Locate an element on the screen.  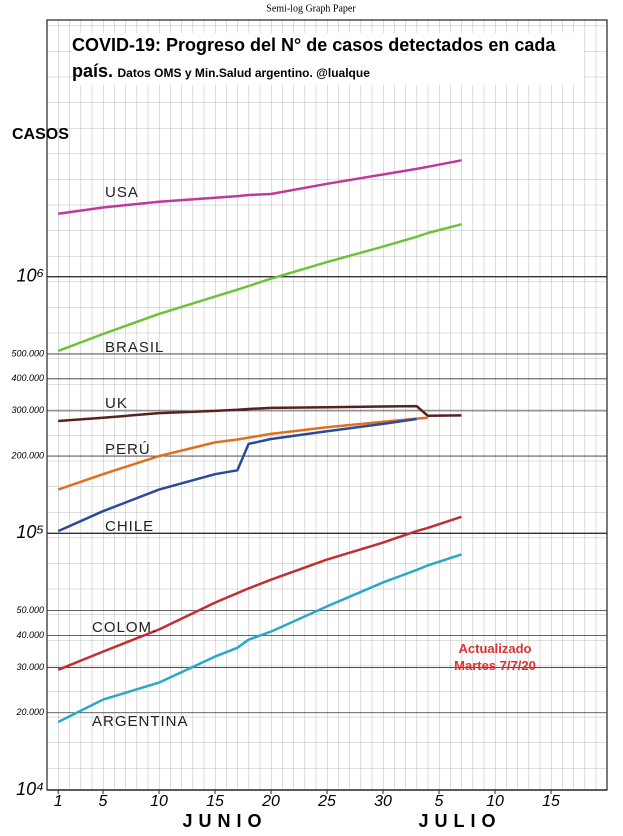
legend-label: PERÚ is located at coordinates (128, 449).